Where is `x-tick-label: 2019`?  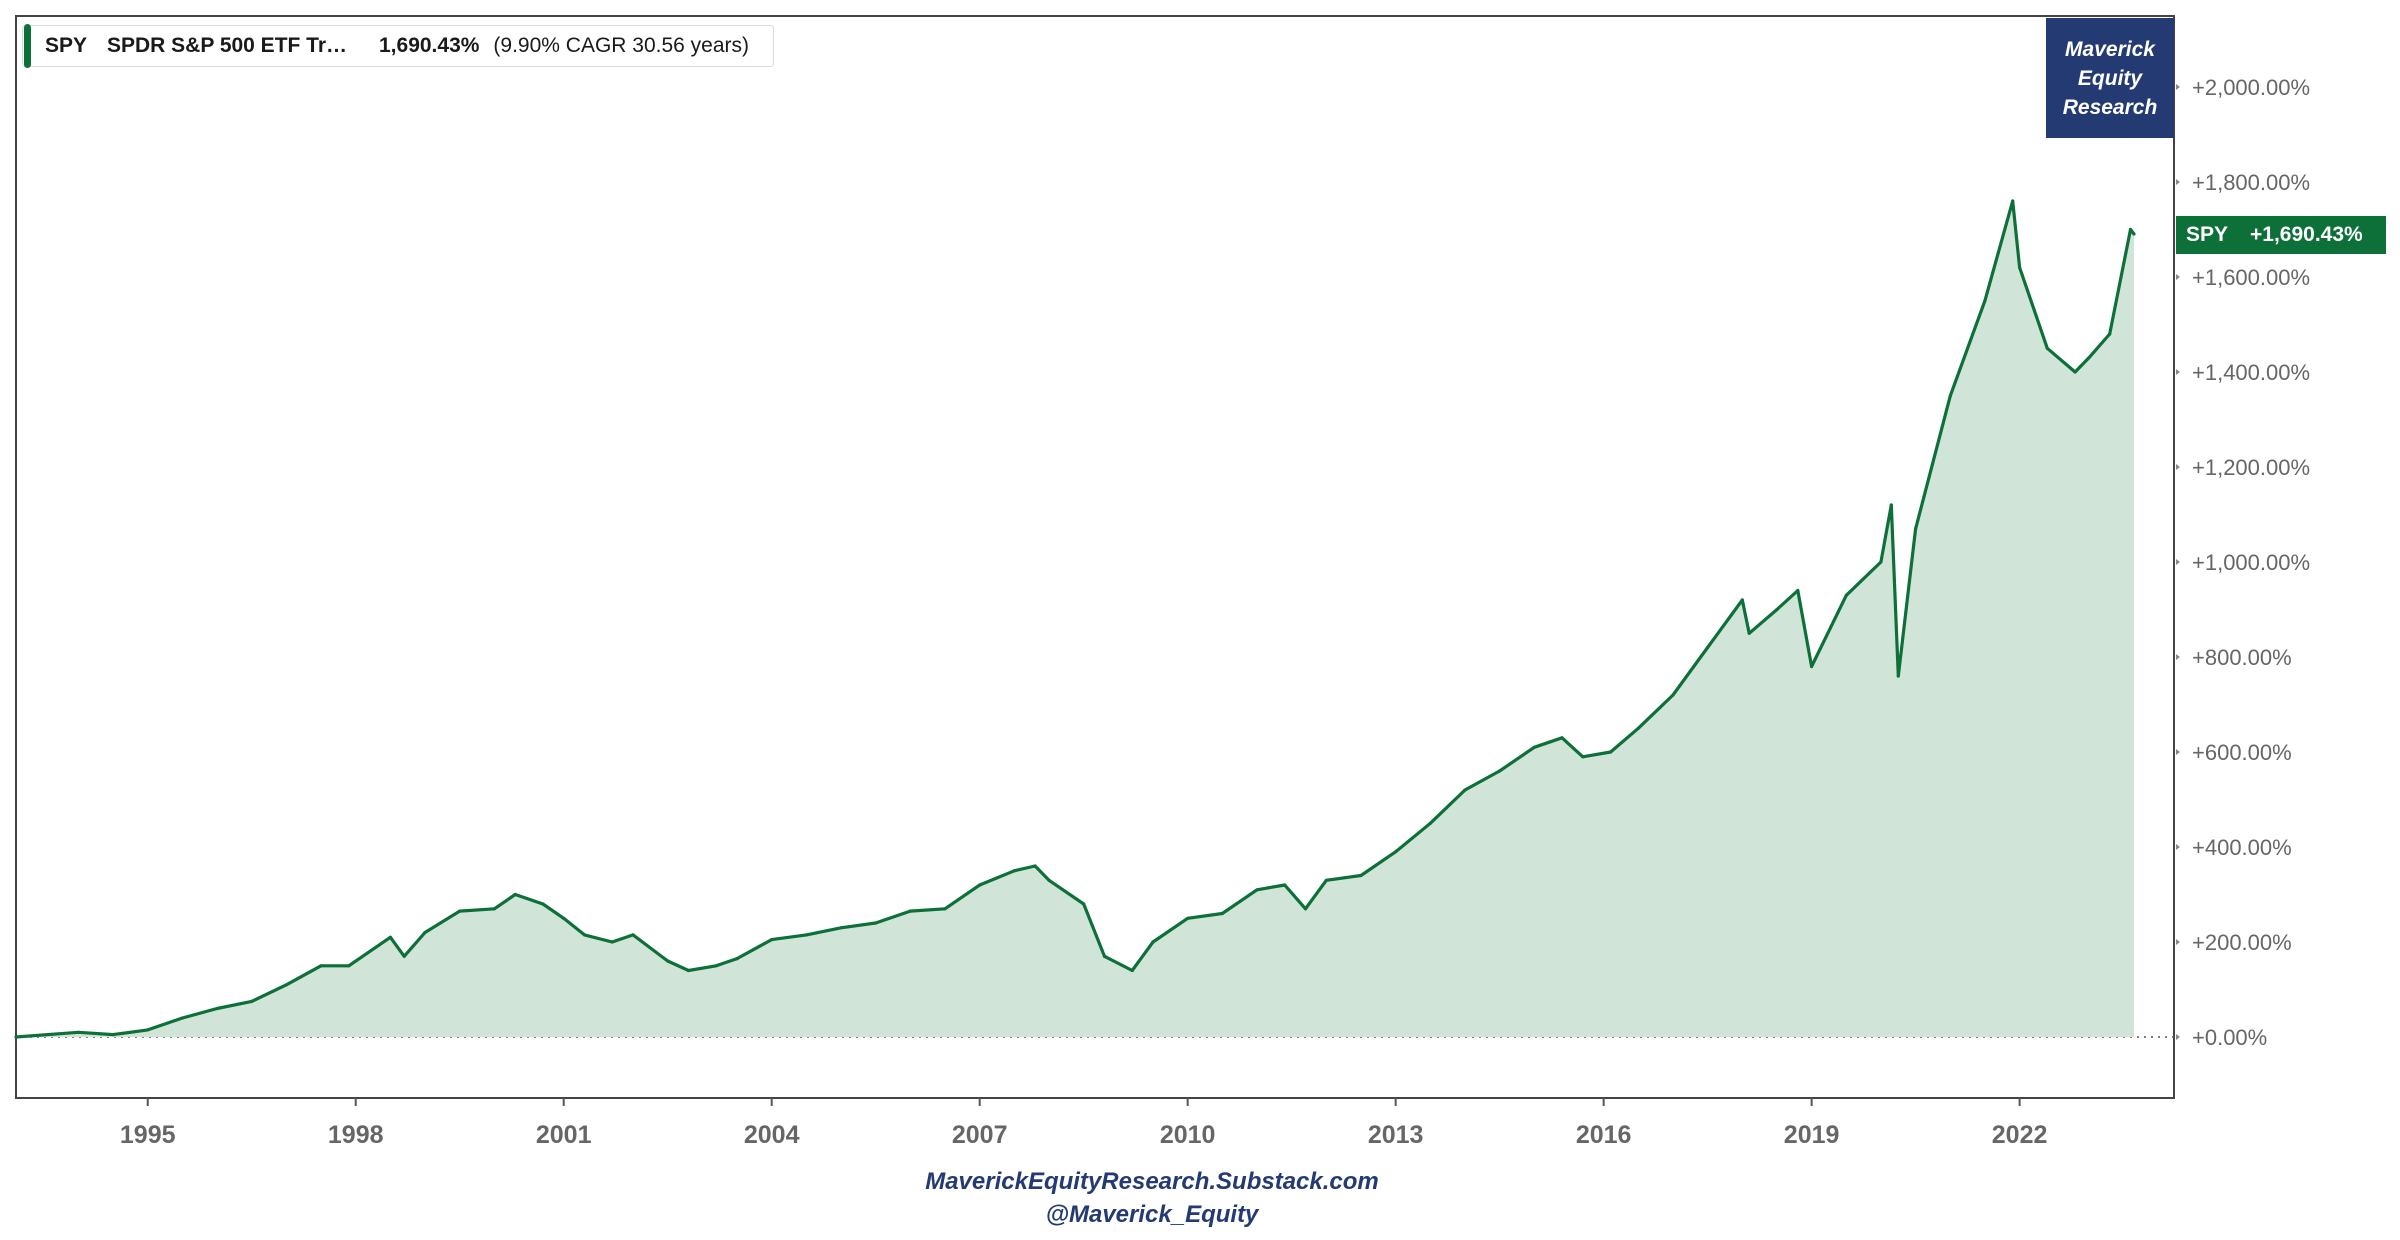 x-tick-label: 2019 is located at coordinates (1812, 1135).